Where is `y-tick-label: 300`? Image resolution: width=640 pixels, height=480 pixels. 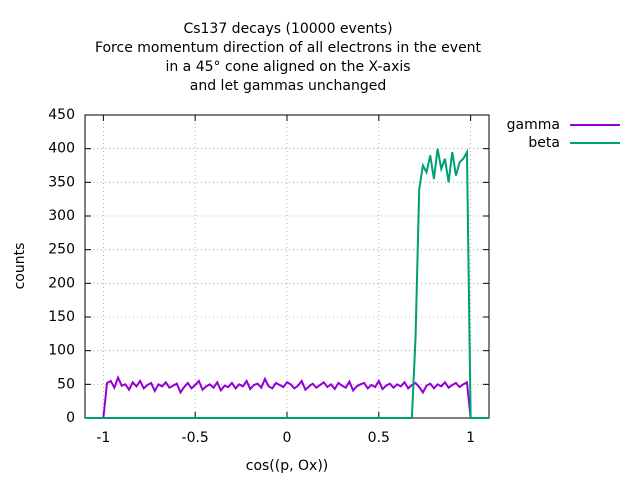
y-tick-label: 300 is located at coordinates (61, 216).